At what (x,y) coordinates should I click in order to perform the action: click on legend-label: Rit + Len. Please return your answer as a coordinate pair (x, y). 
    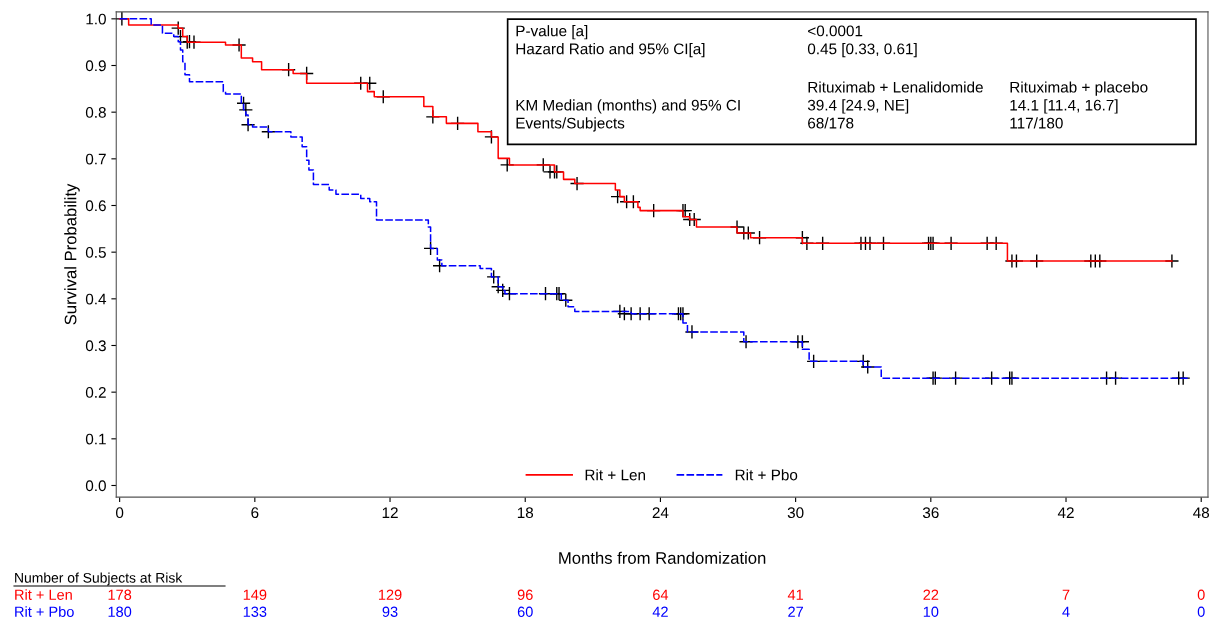
    Looking at the image, I should click on (615, 475).